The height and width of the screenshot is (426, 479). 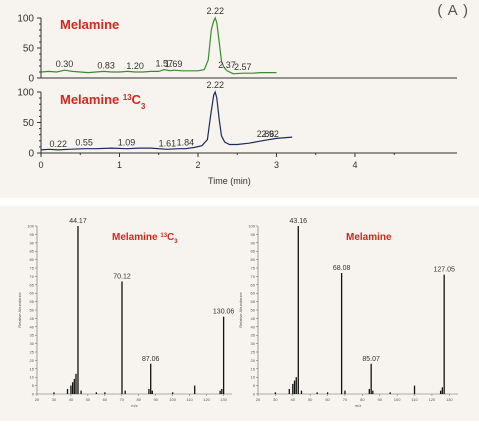 What do you see at coordinates (40, 165) in the screenshot?
I see `x-tick-label: 0` at bounding box center [40, 165].